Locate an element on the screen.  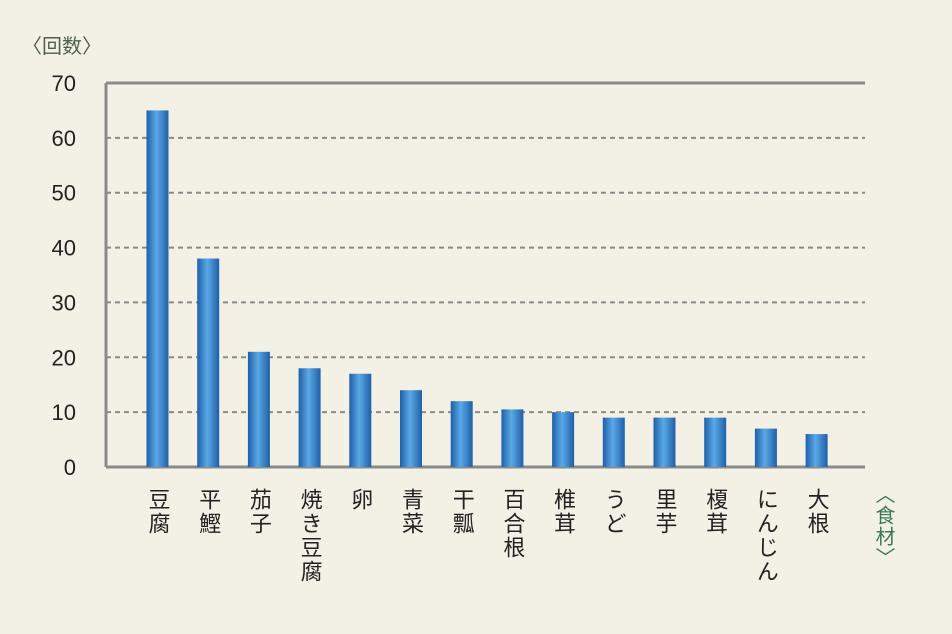
x-category-label: 百合根 is located at coordinates (512, 524).